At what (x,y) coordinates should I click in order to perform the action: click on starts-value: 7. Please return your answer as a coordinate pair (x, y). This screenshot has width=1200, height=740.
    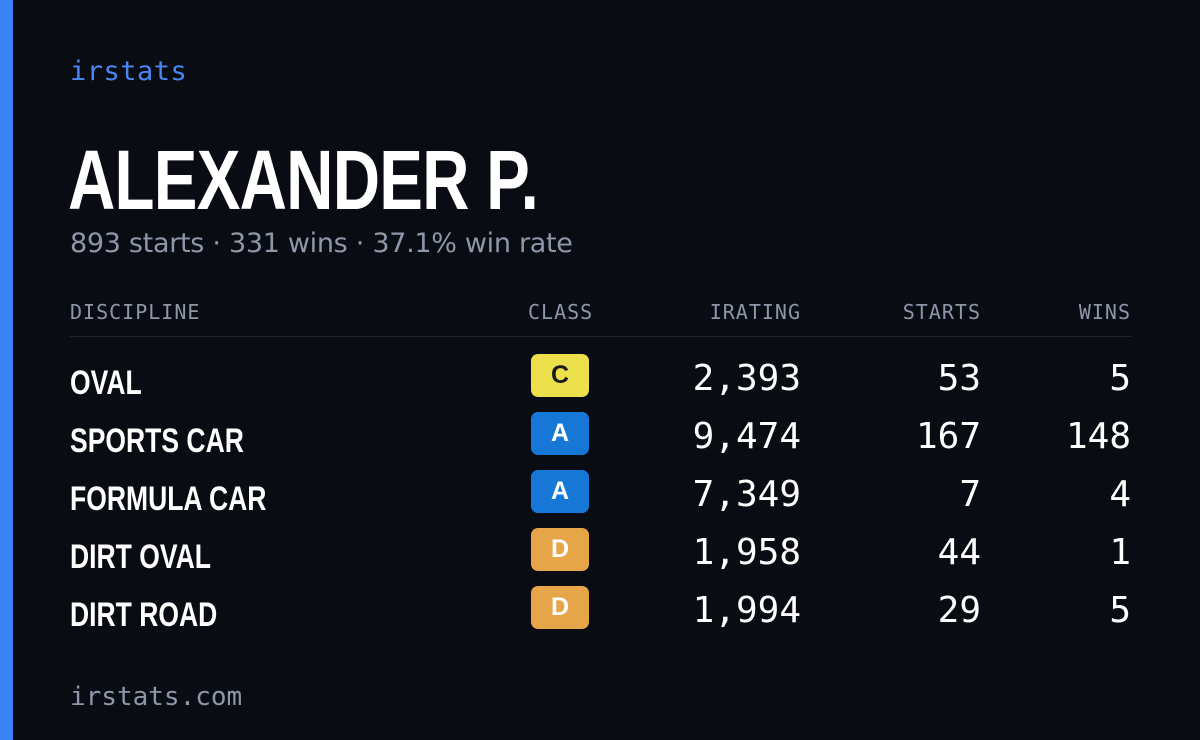
    Looking at the image, I should click on (970, 494).